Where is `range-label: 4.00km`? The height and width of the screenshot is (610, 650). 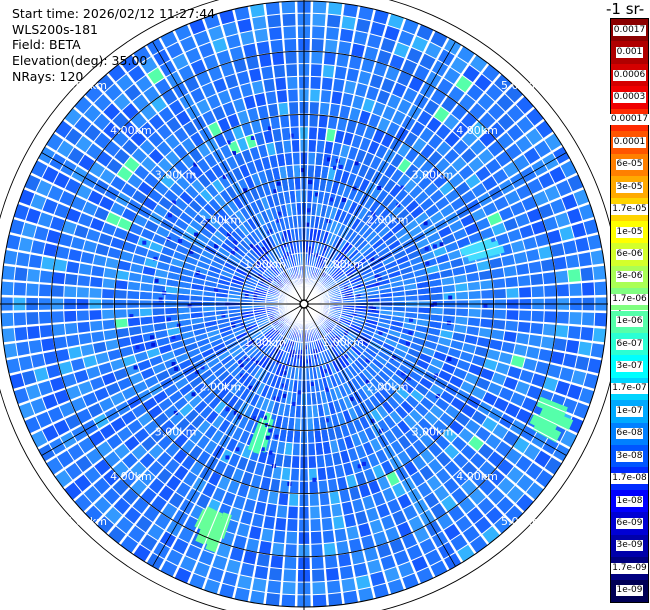 range-label: 4.00km is located at coordinates (477, 476).